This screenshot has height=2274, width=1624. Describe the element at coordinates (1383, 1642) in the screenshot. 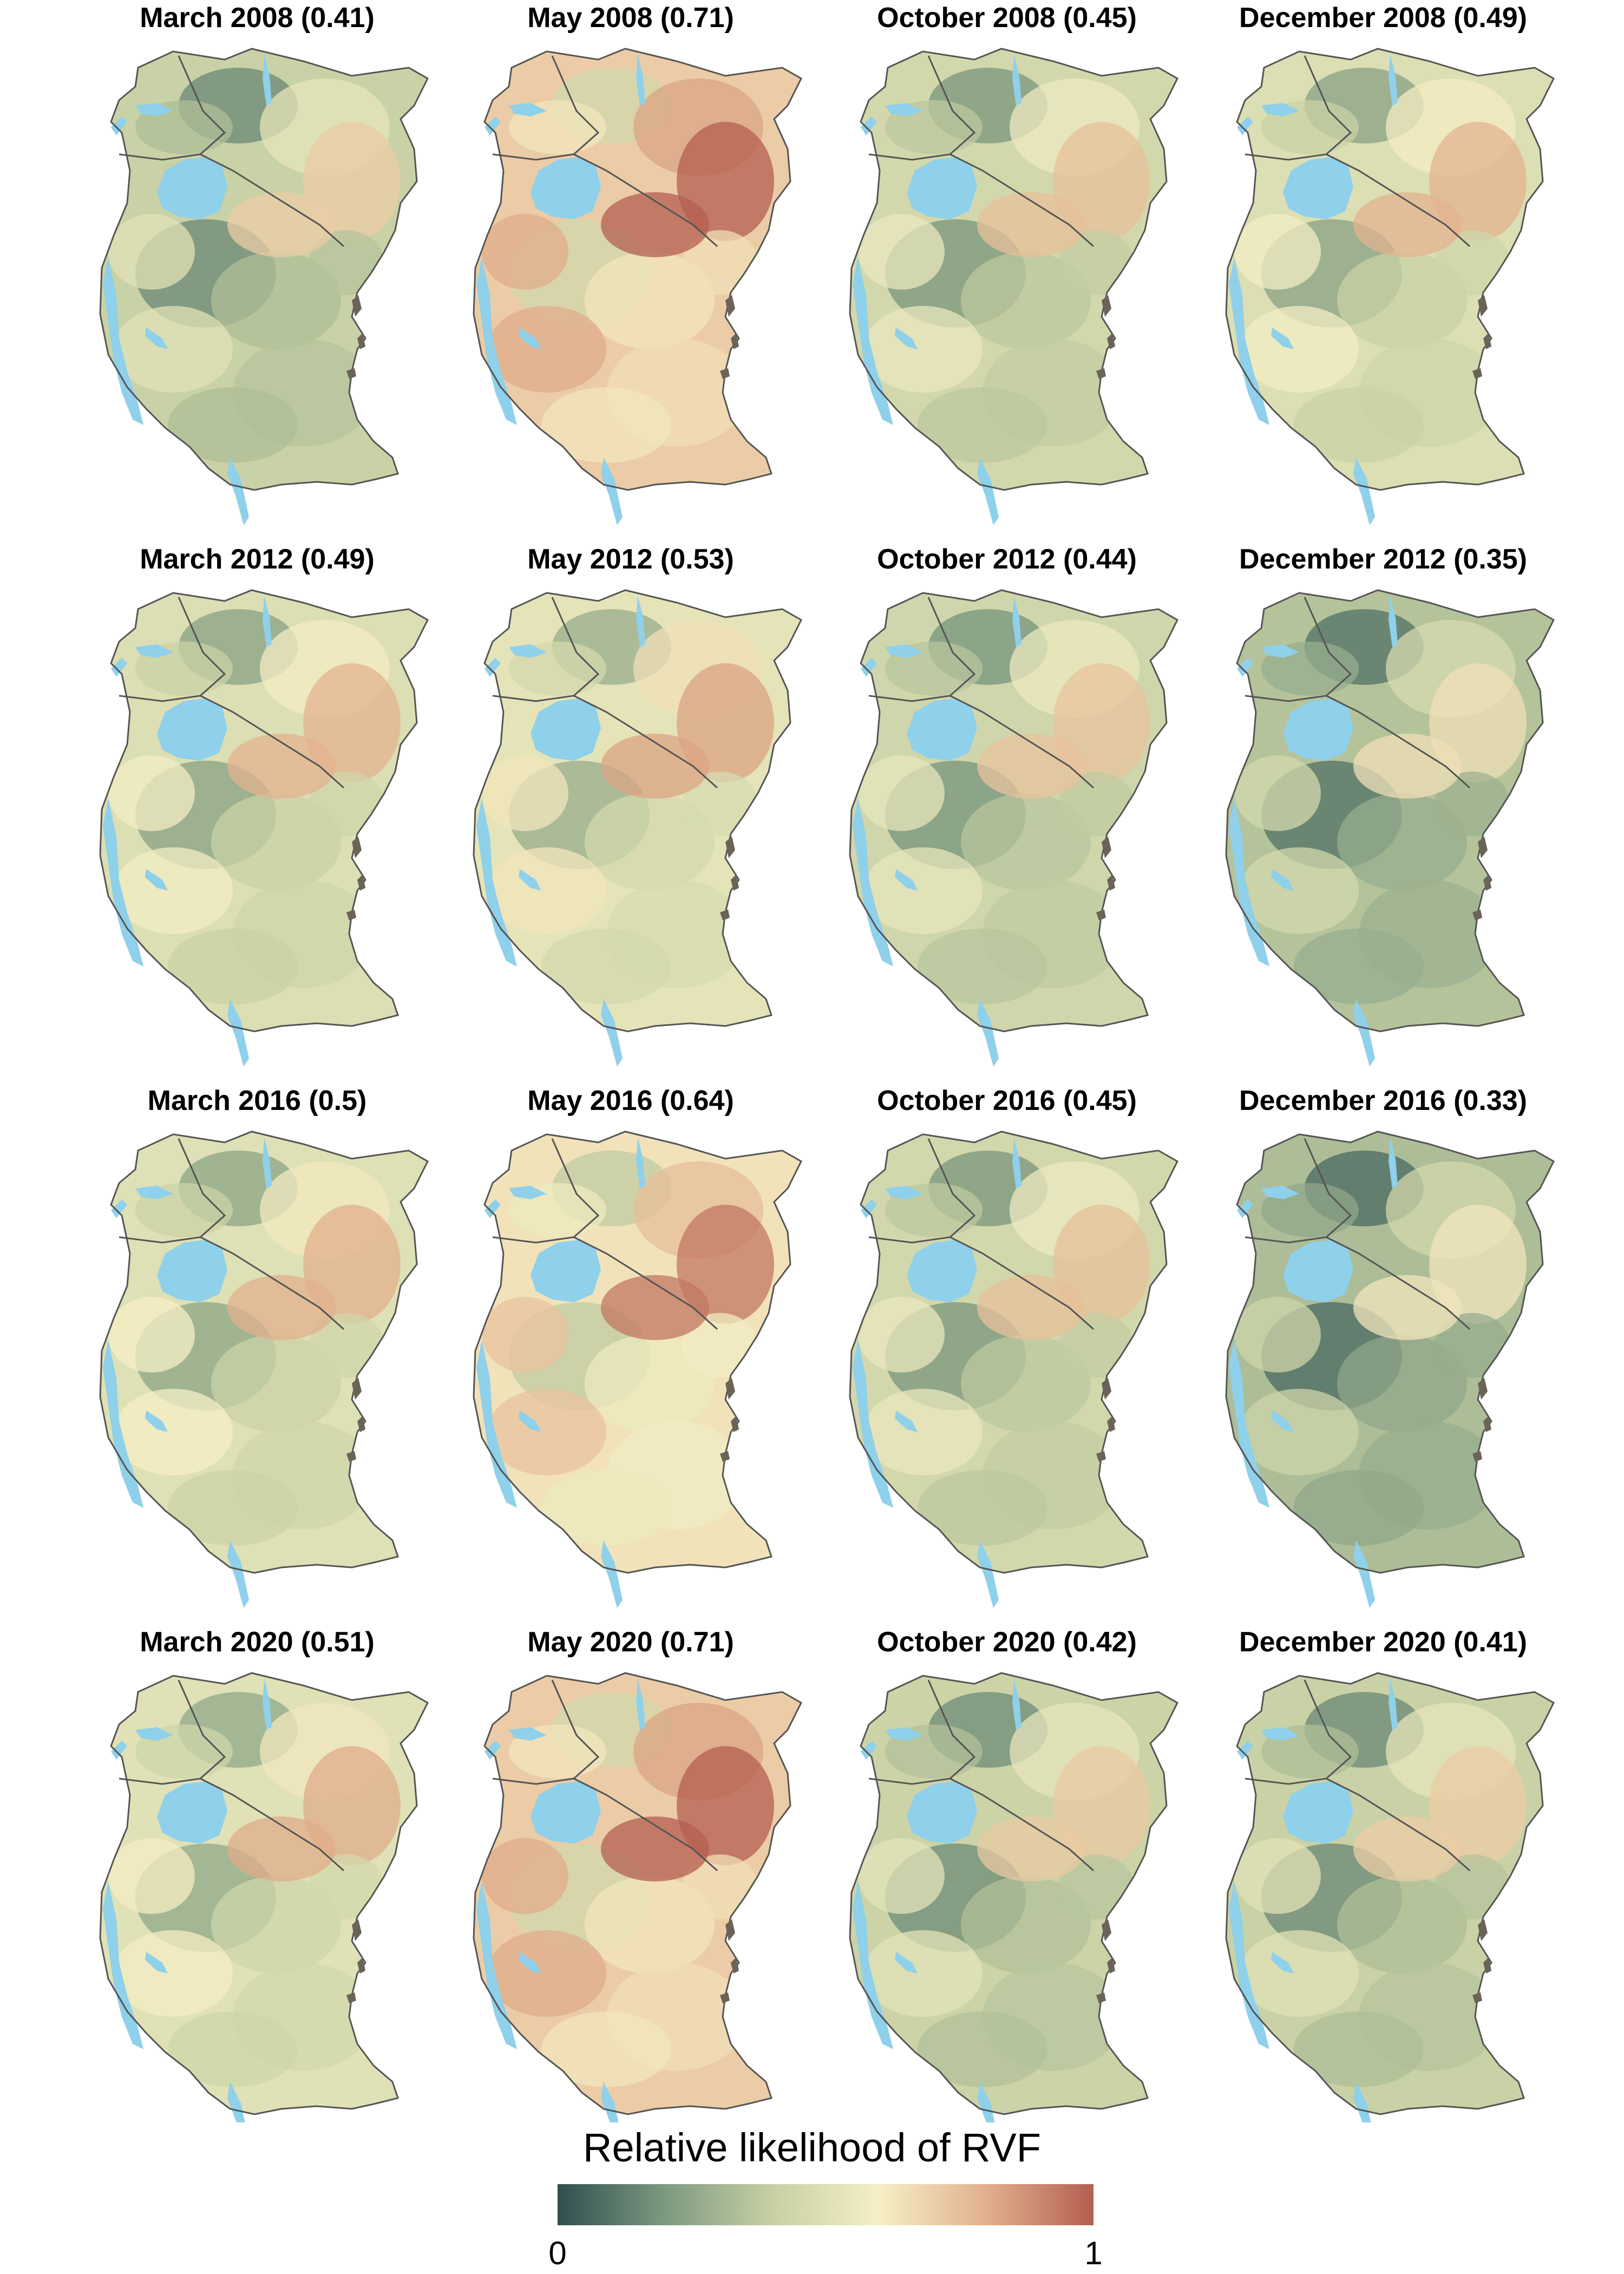

I see `map-panel-title: December 2020 (0.41)` at that location.